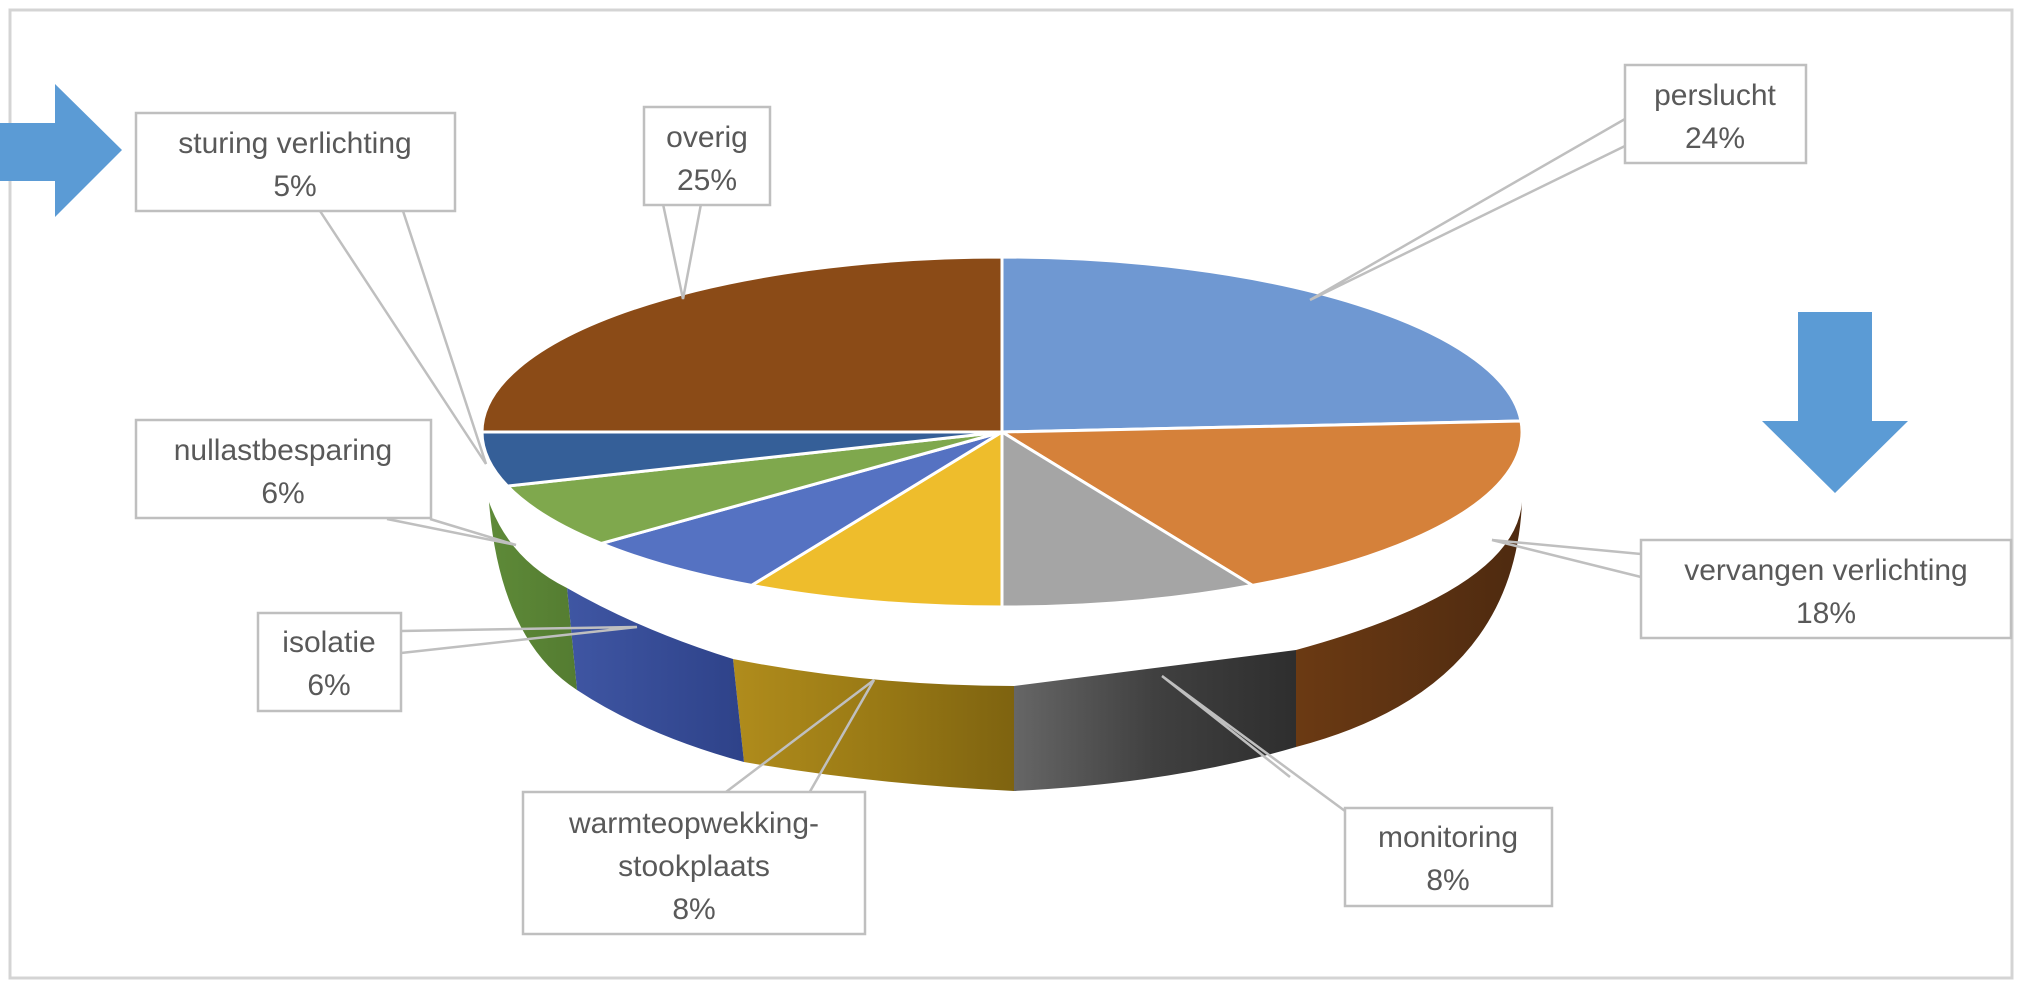  I want to click on label-vervangen-verlichting: vervangen verlichting 18%, so click(1826, 589).